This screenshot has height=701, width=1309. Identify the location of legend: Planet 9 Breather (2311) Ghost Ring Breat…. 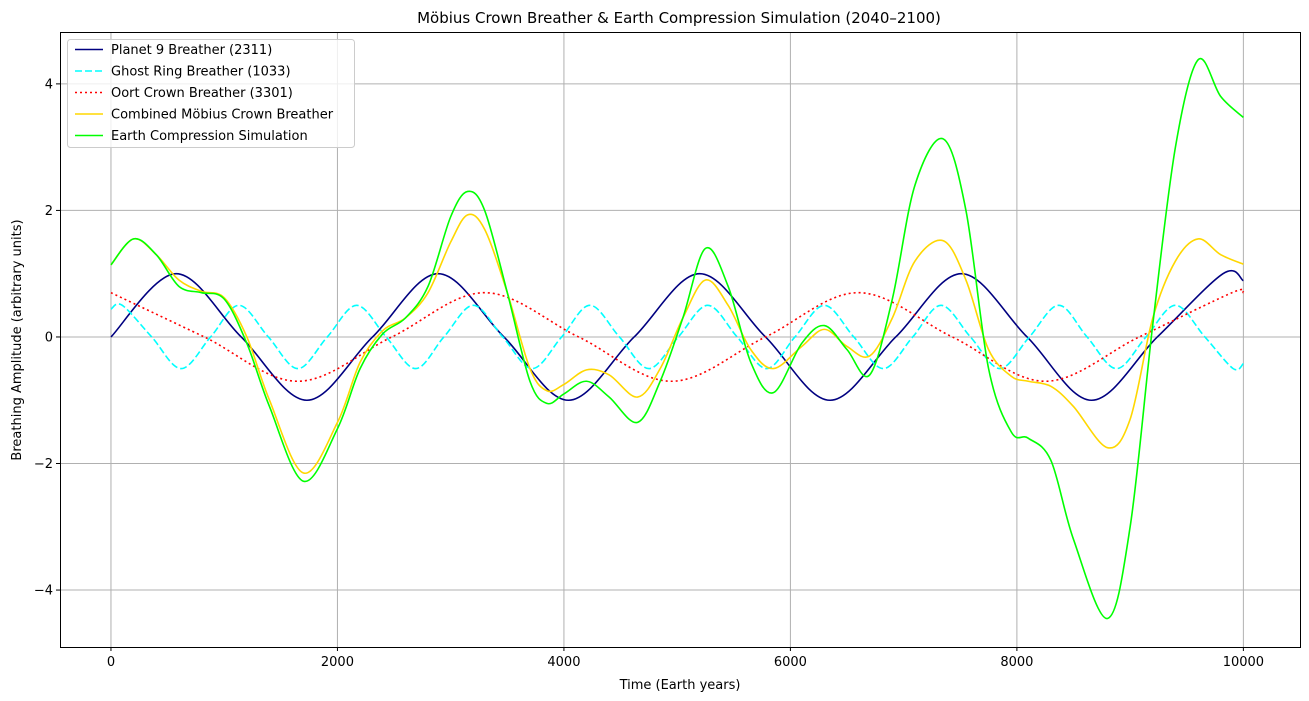
(211, 93).